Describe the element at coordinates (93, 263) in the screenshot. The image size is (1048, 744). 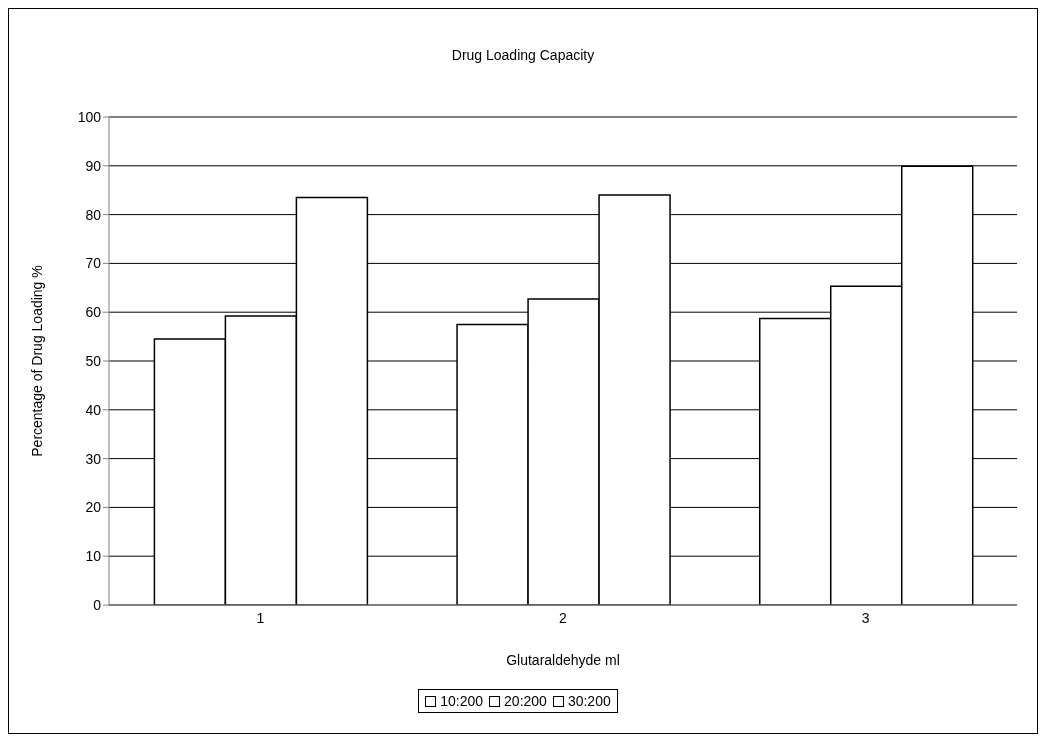
I see `y-tick-label: 70` at that location.